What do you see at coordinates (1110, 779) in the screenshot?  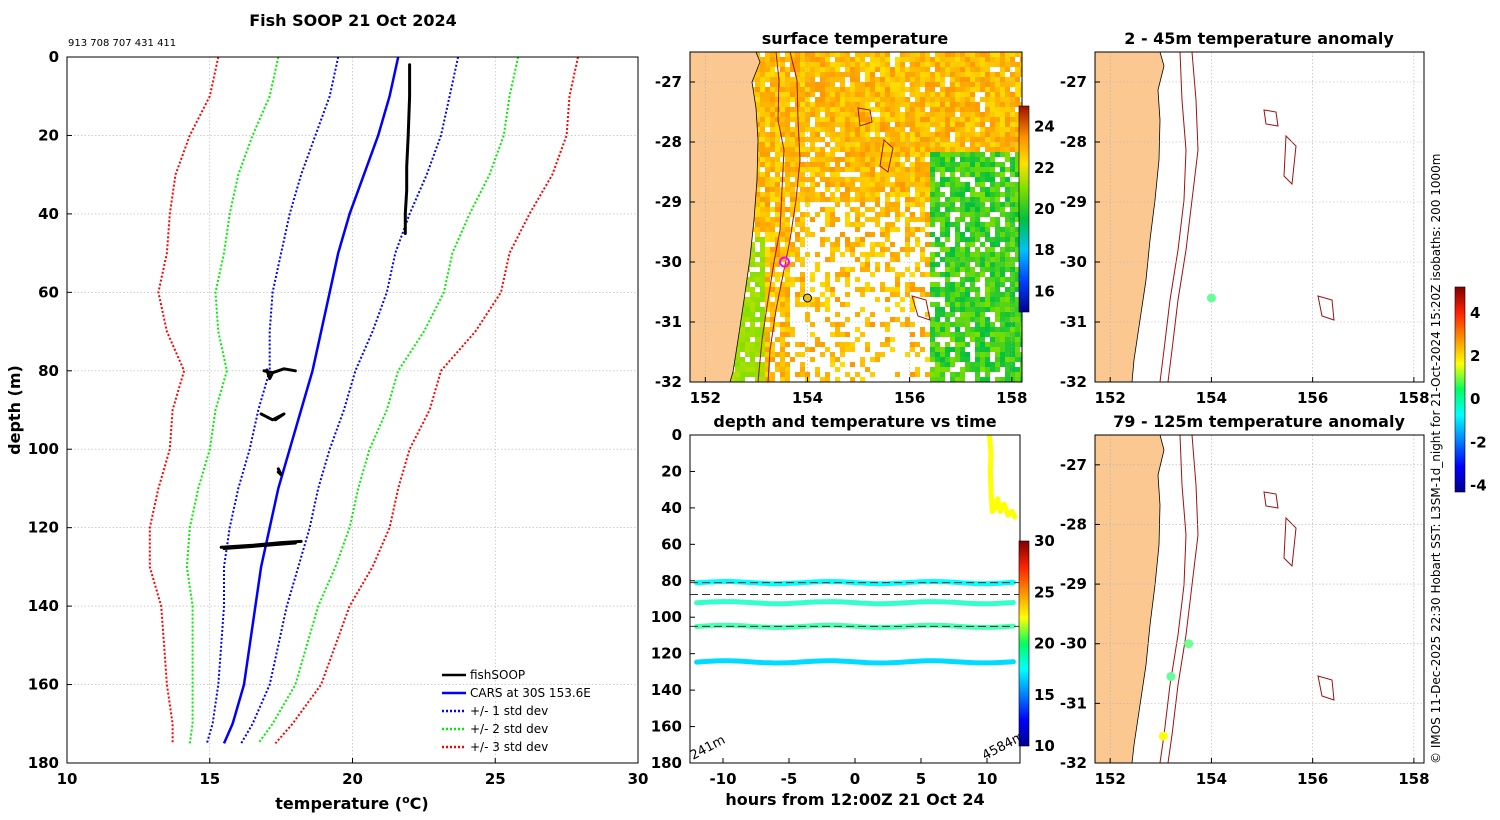 I see `anomaly-deep-xtick-label: 152` at bounding box center [1110, 779].